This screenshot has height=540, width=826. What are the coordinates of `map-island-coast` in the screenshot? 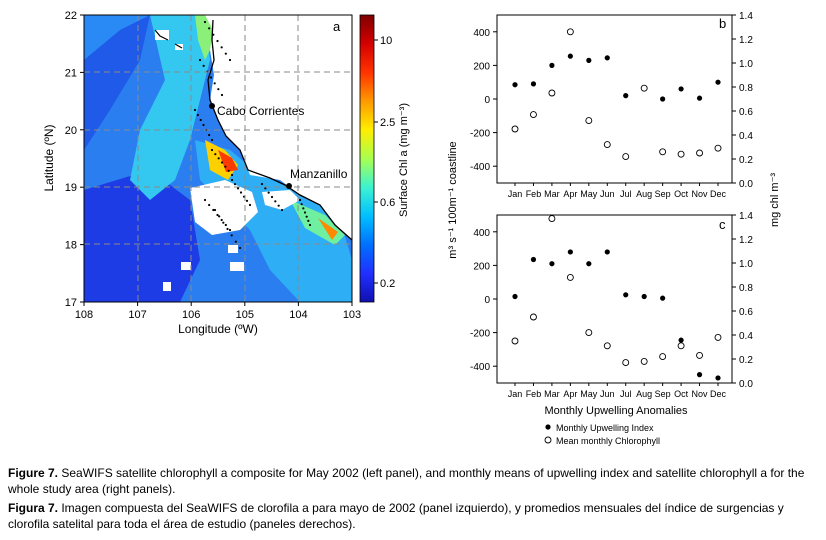 It's located at (168, 39).